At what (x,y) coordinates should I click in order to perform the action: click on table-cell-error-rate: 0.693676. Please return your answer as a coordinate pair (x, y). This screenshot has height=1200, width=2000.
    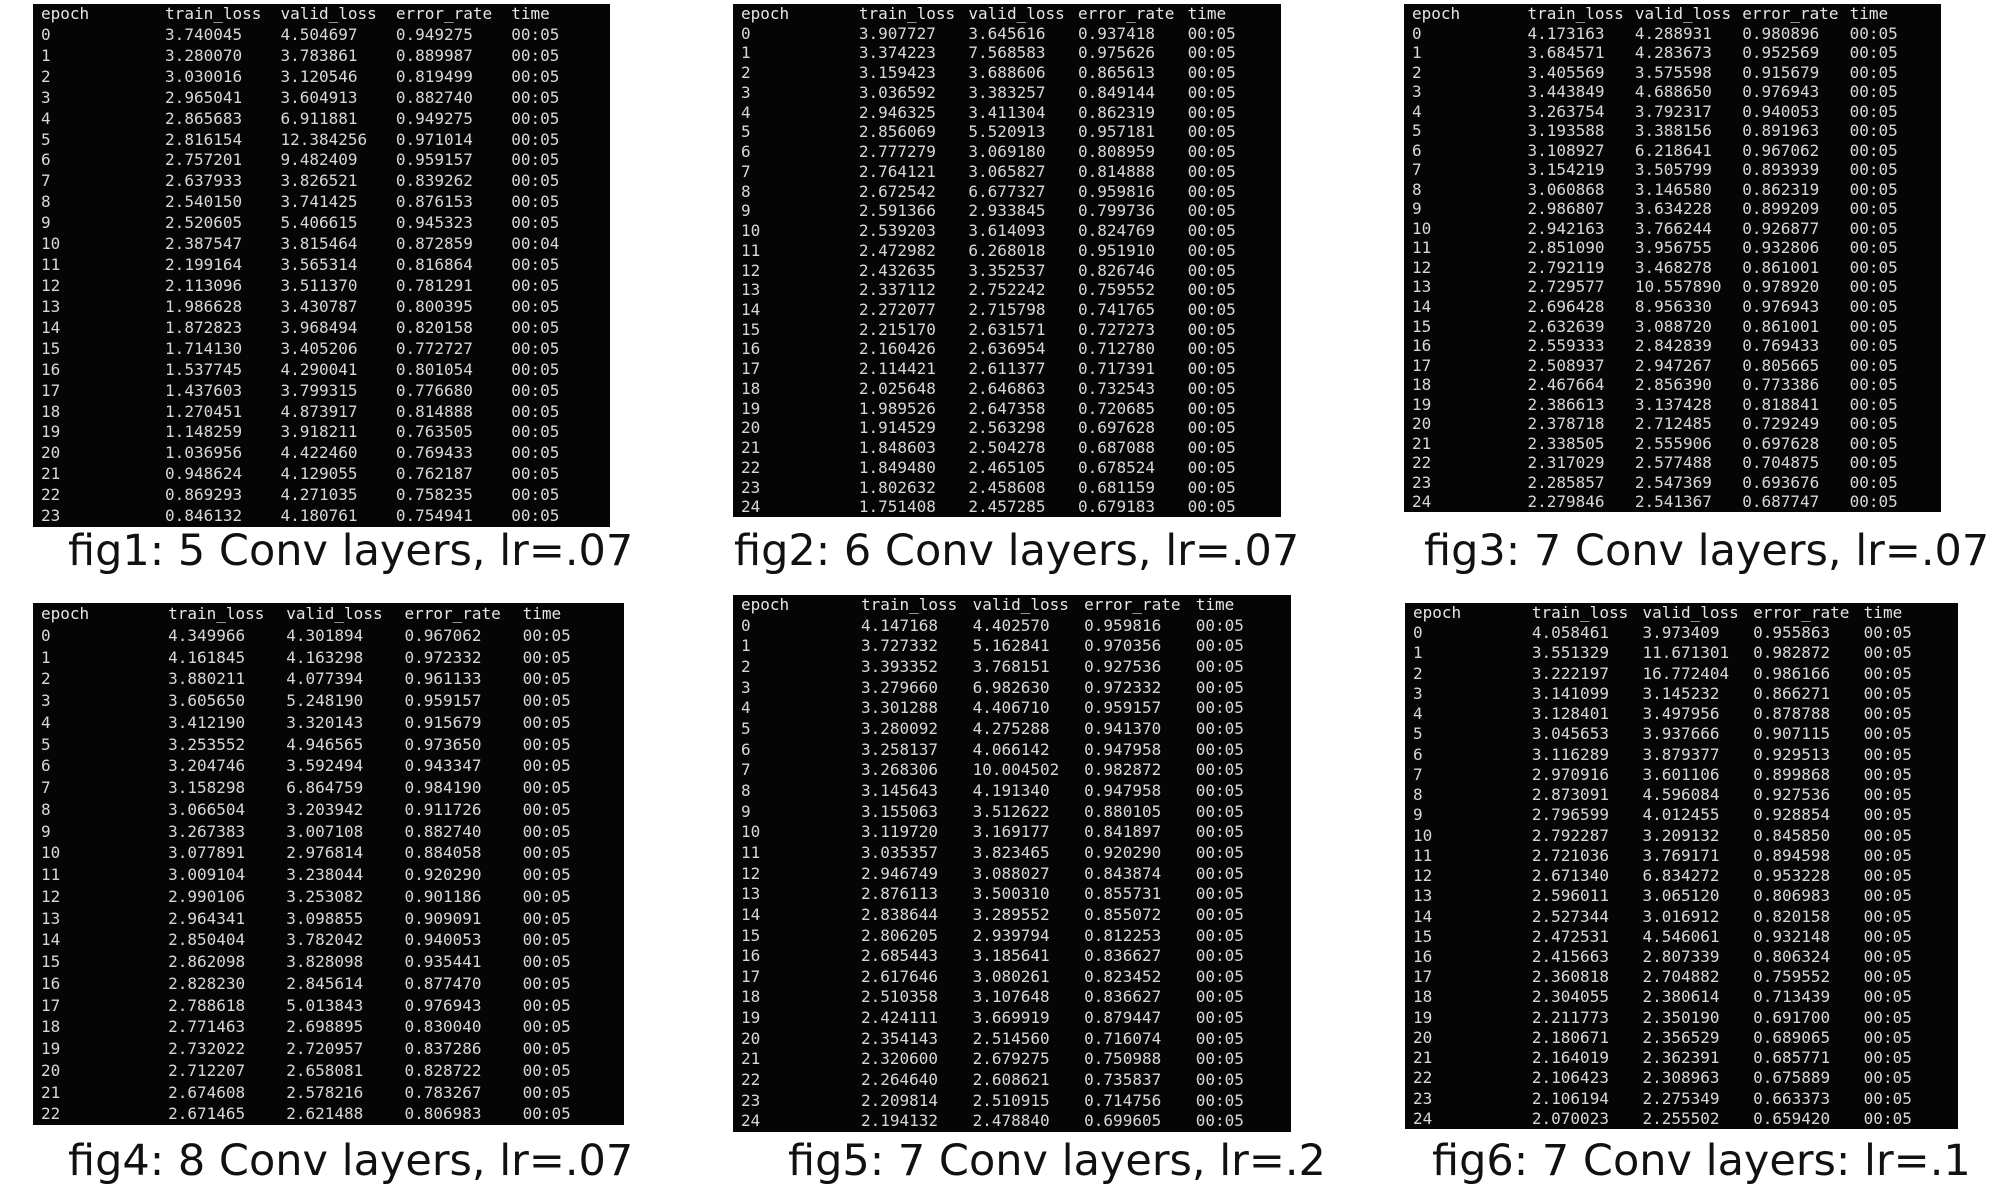
    Looking at the image, I should click on (1781, 482).